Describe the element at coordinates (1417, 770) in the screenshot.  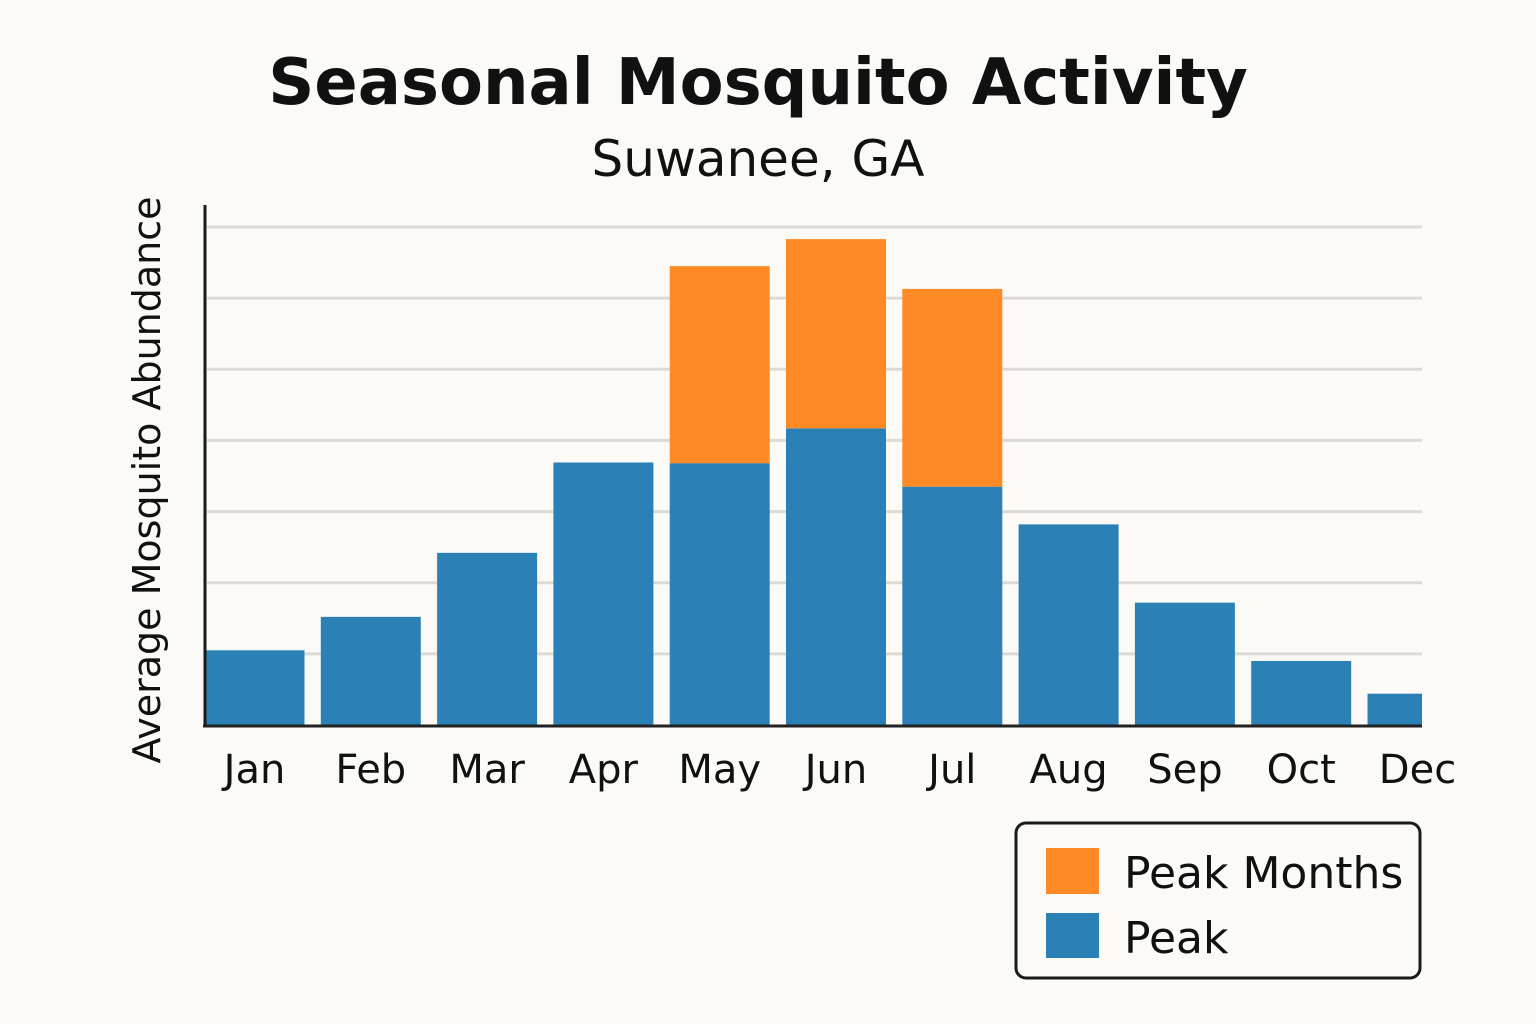
I see `x-tick-label: Dec` at that location.